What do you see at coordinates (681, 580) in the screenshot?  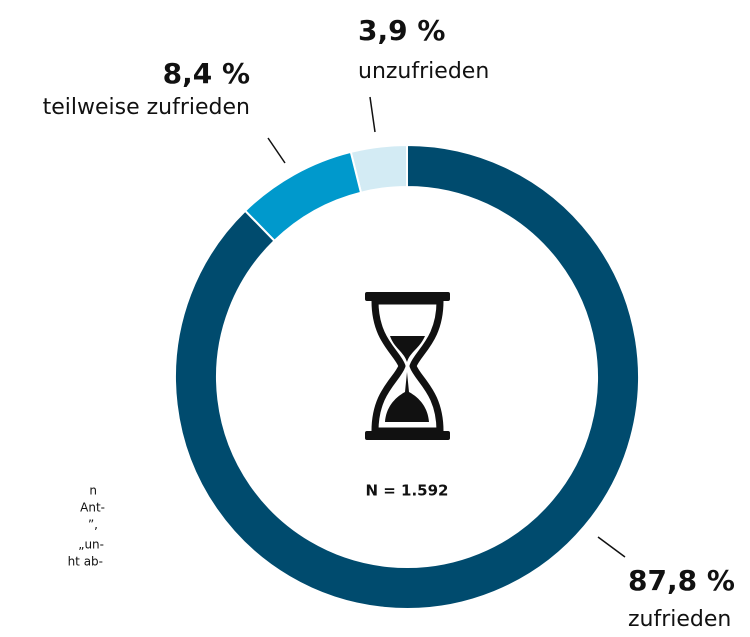 I see `value-label: 87,8 %` at bounding box center [681, 580].